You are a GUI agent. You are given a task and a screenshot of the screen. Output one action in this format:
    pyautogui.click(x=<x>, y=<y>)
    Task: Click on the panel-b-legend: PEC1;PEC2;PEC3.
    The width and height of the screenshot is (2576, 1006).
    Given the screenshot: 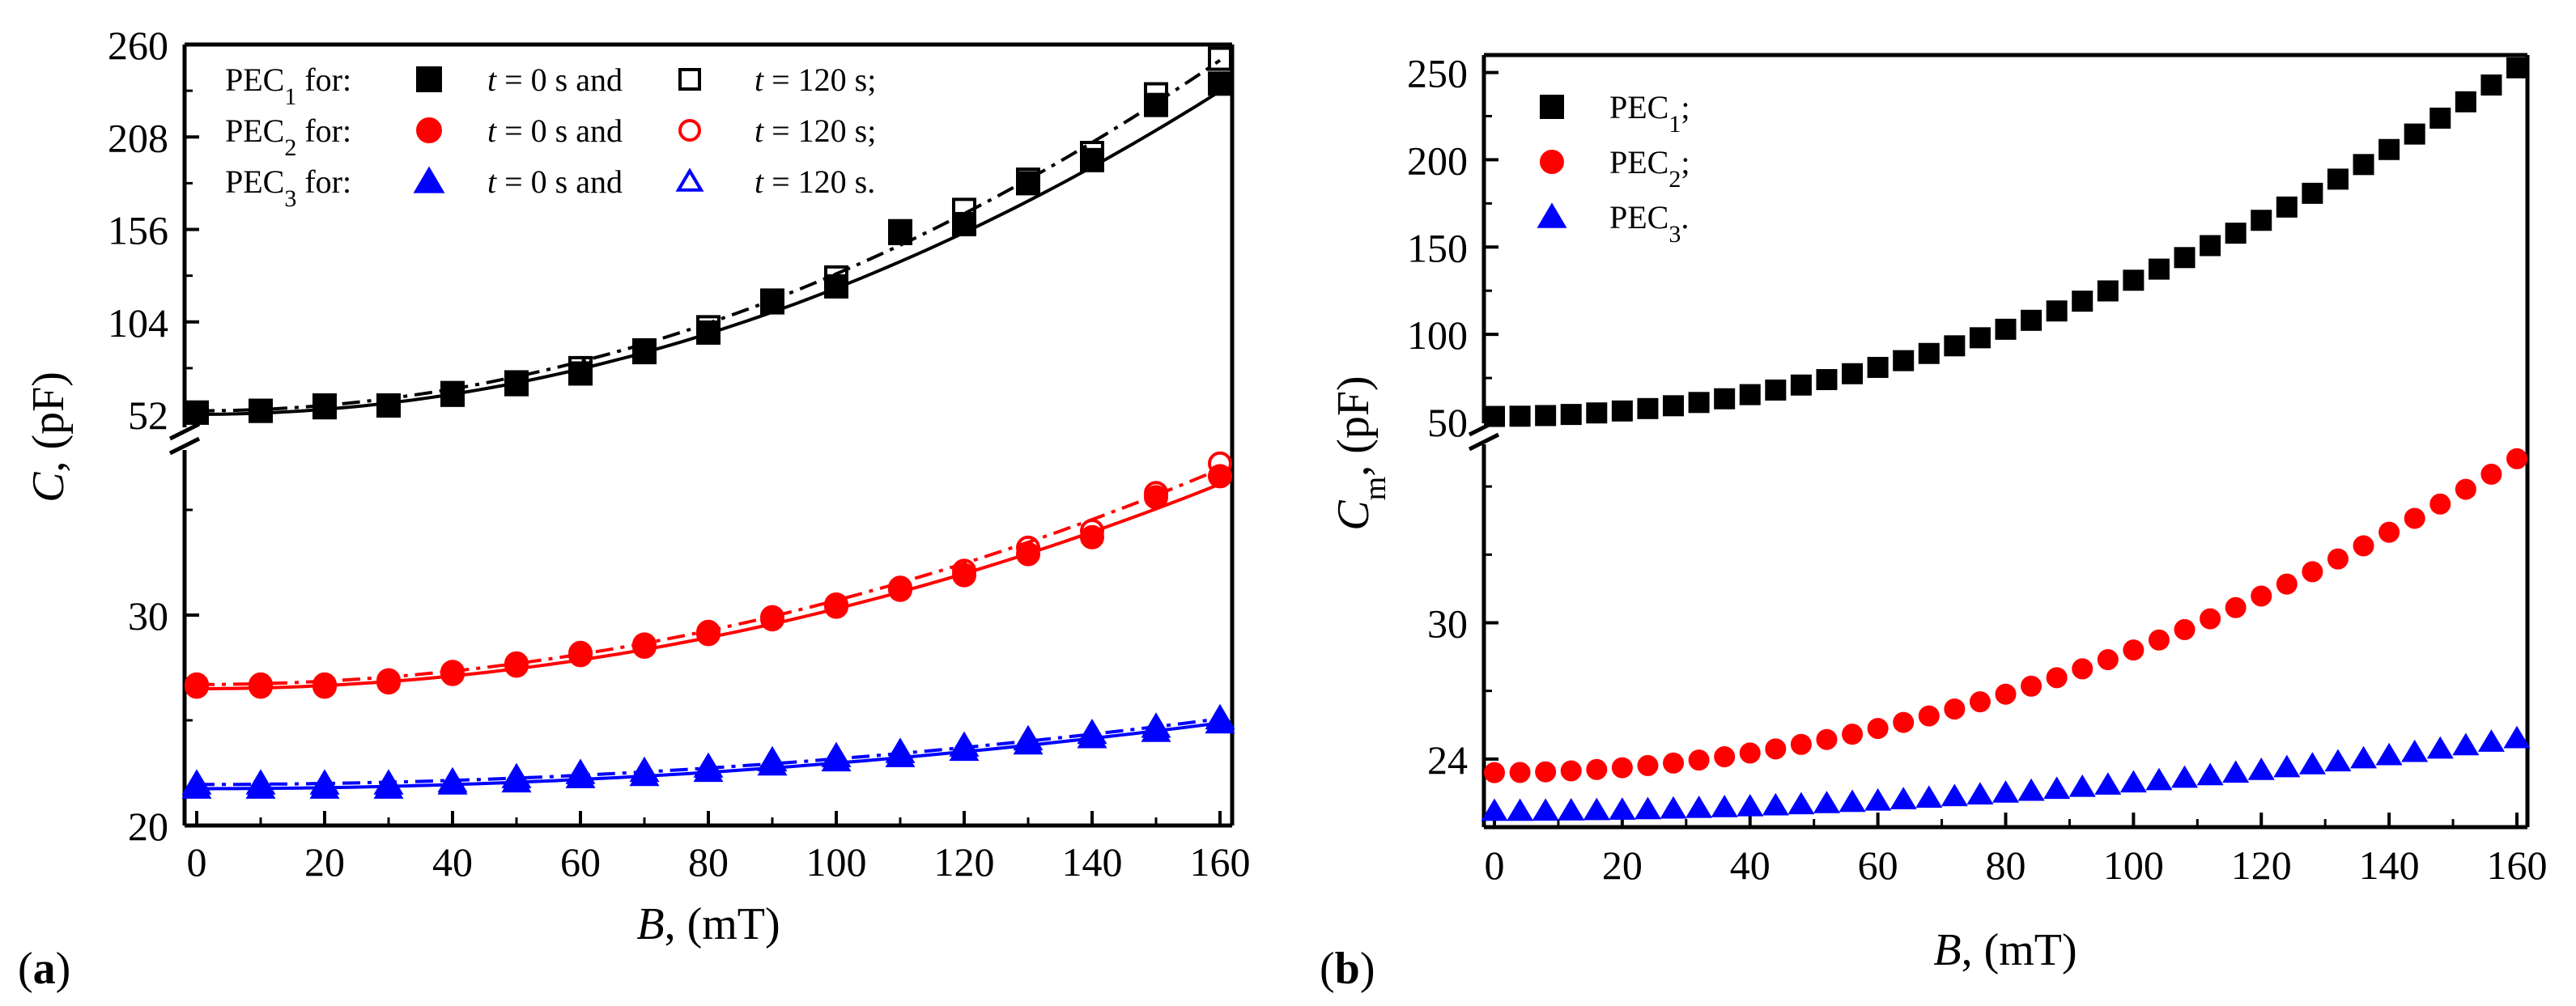 What is the action you would take?
    pyautogui.click(x=1614, y=169)
    